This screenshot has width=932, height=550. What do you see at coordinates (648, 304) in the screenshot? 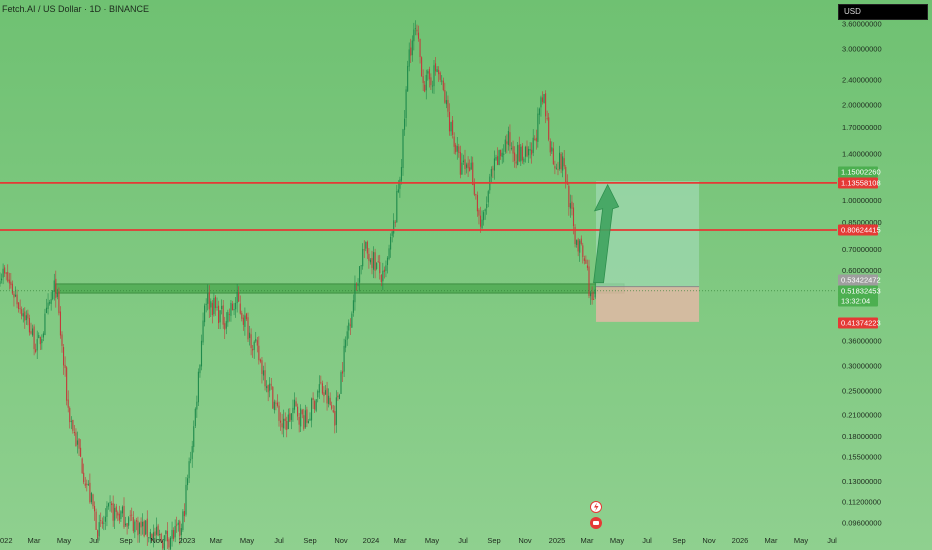
I see `position-loss-zone` at bounding box center [648, 304].